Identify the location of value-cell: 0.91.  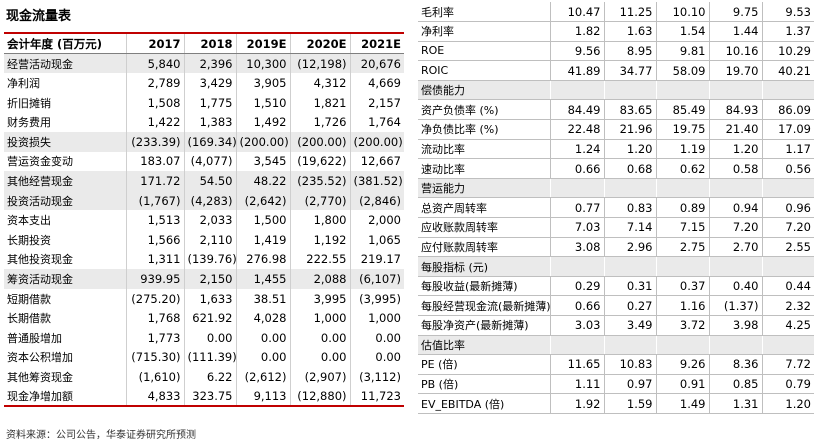
(683, 384).